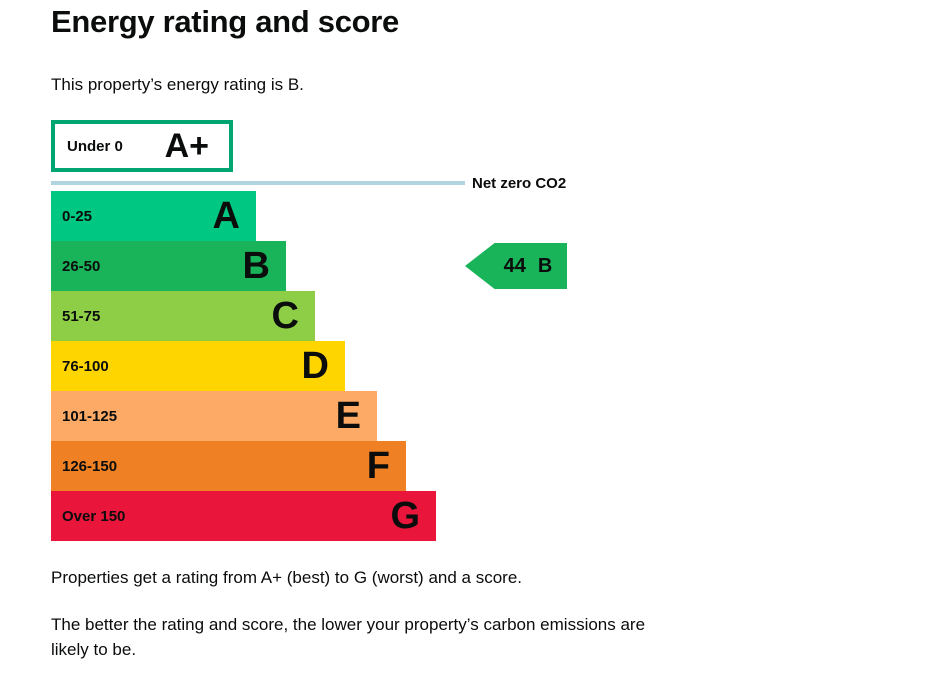 The image size is (931, 687). What do you see at coordinates (514, 265) in the screenshot?
I see `current-score: 44` at bounding box center [514, 265].